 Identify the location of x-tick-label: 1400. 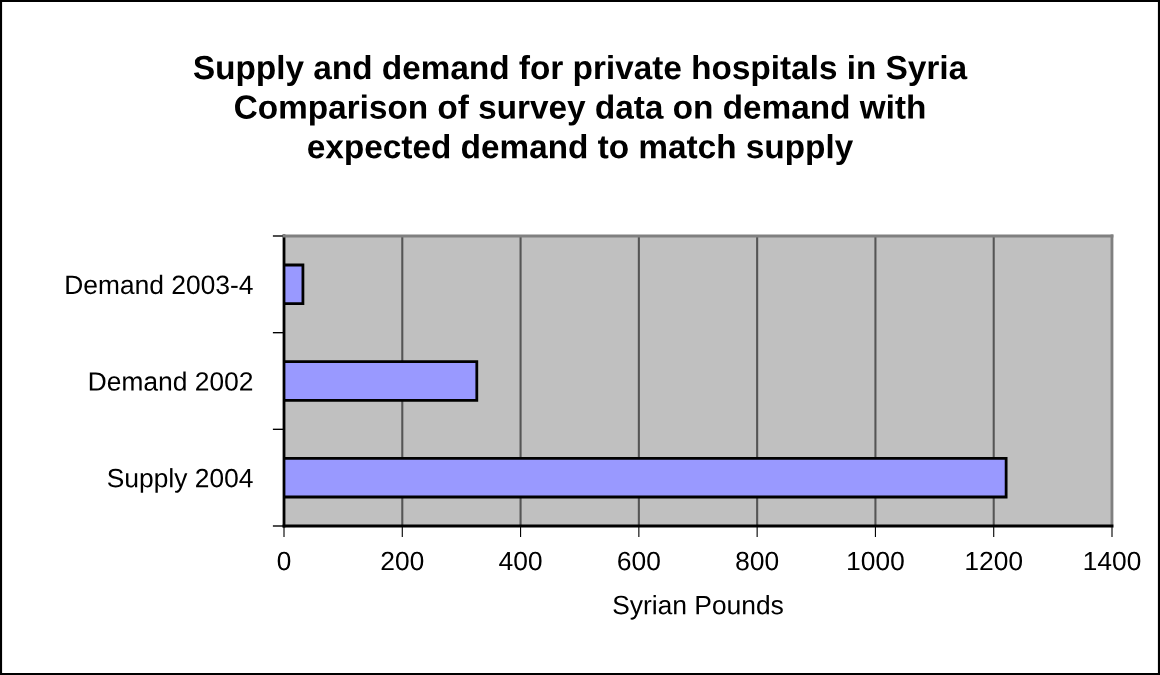
(1112, 561).